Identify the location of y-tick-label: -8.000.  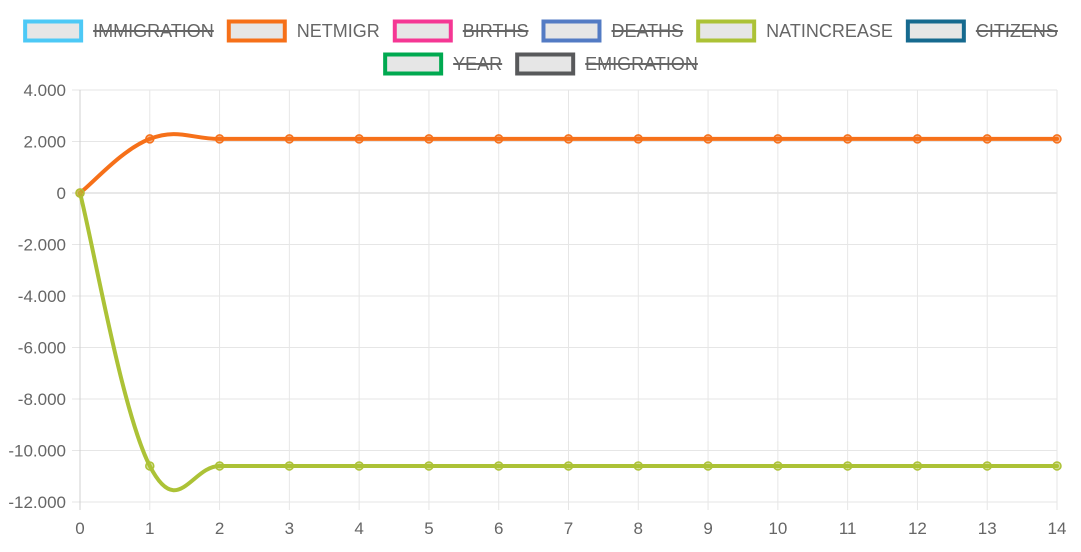
(42, 399).